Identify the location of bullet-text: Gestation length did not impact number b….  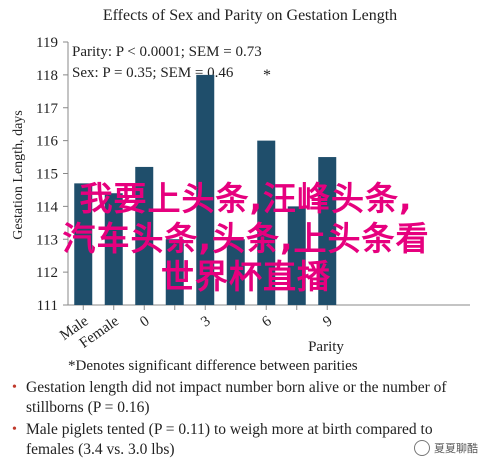
(236, 397).